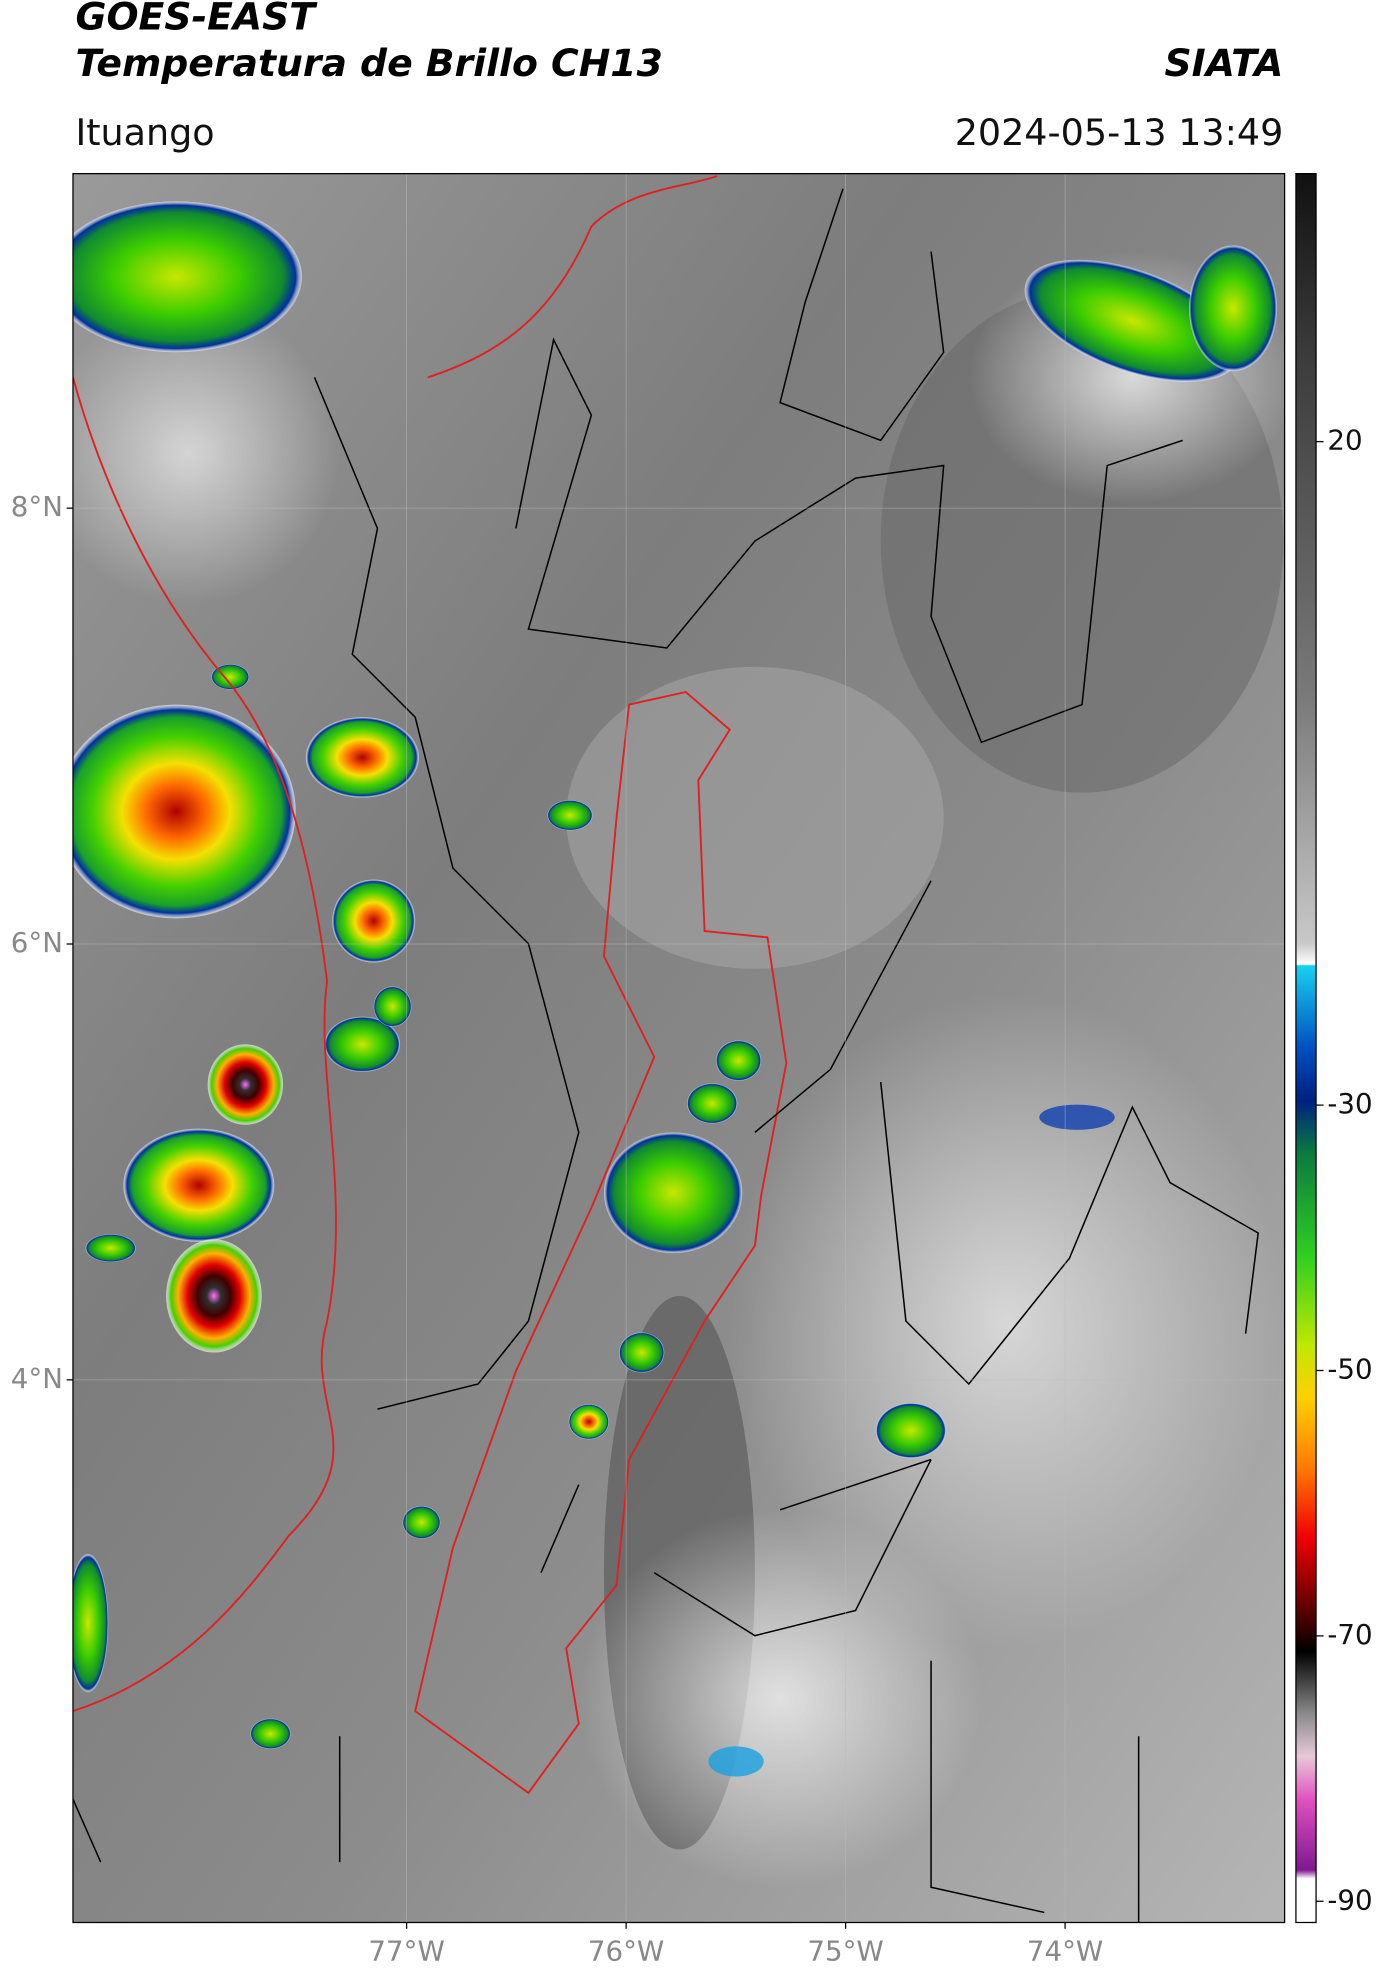  What do you see at coordinates (845, 1951) in the screenshot?
I see `lon-tick-label: 75°W` at bounding box center [845, 1951].